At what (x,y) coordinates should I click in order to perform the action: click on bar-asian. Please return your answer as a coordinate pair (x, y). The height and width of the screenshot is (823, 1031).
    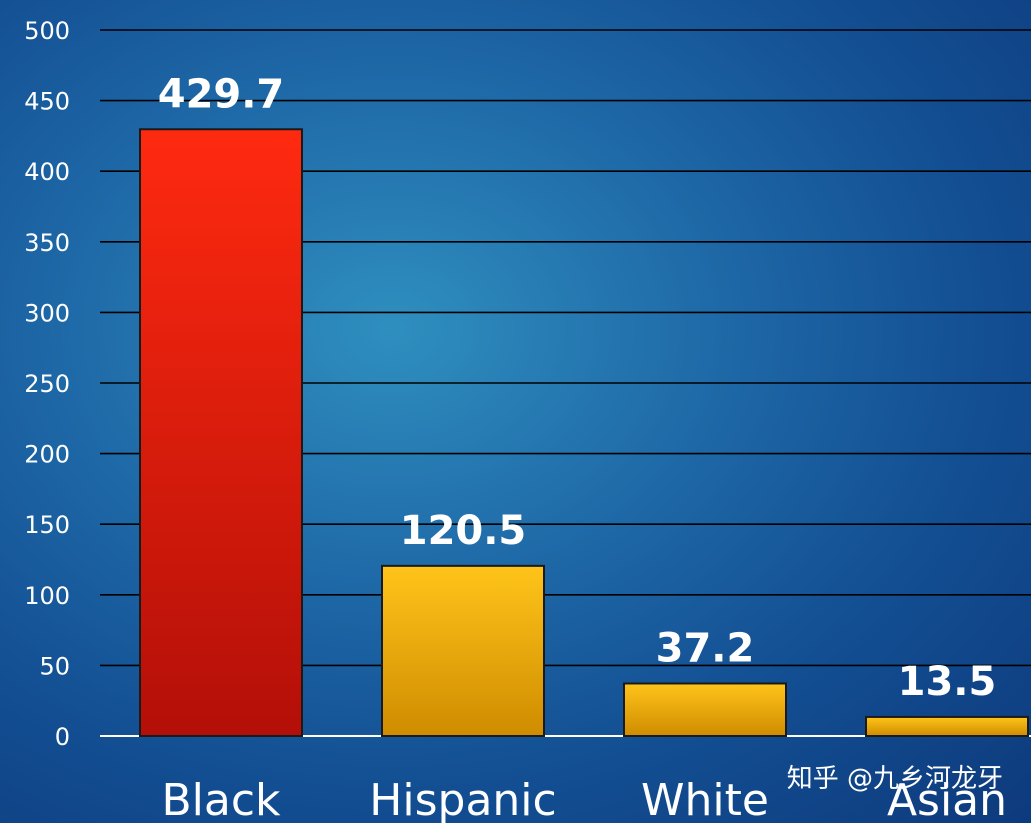
    Looking at the image, I should click on (947, 726).